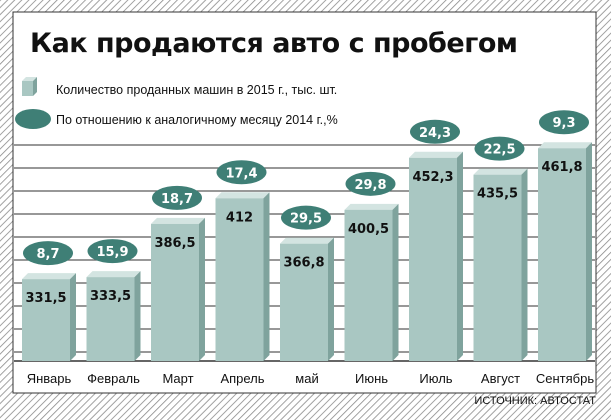 The image size is (611, 420). I want to click on category-label: Сентябрь, so click(565, 378).